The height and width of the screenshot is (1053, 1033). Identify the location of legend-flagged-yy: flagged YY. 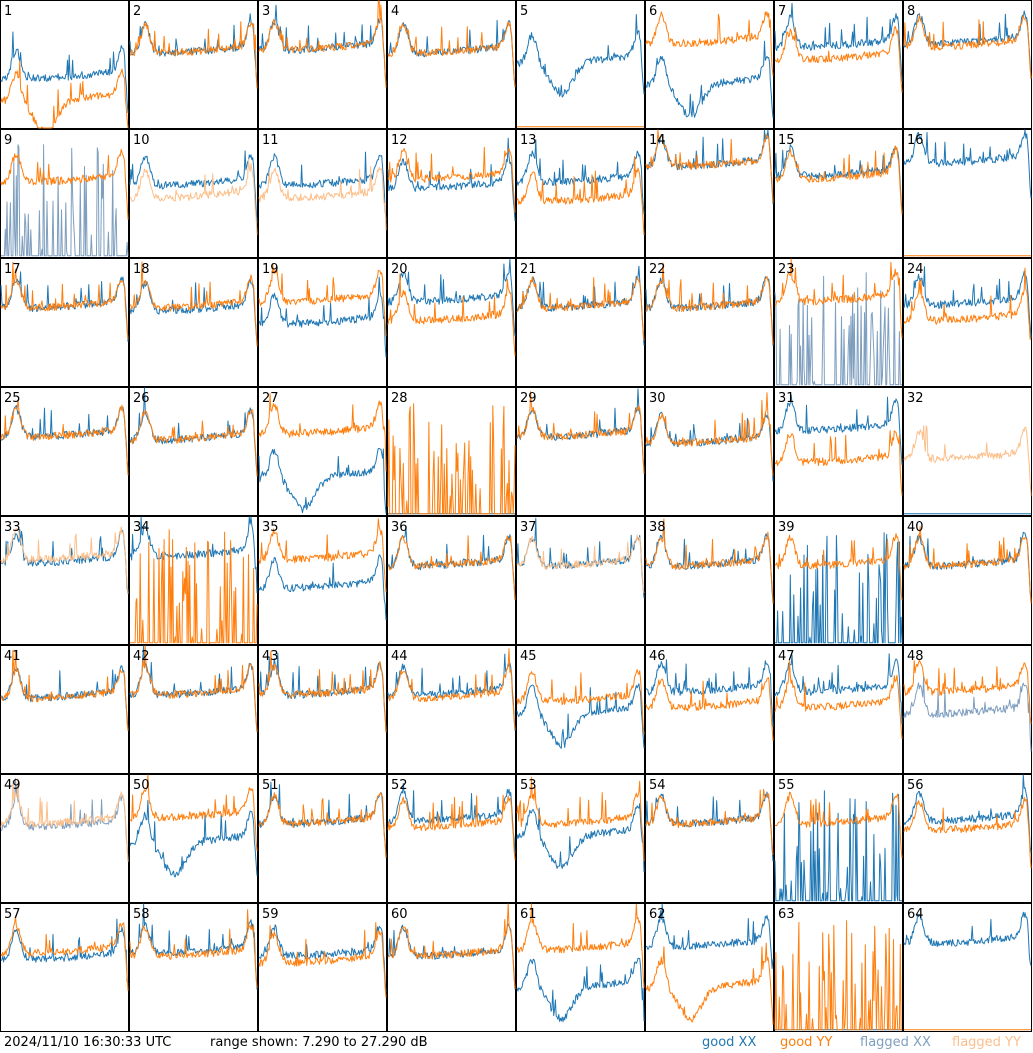
(986, 1042).